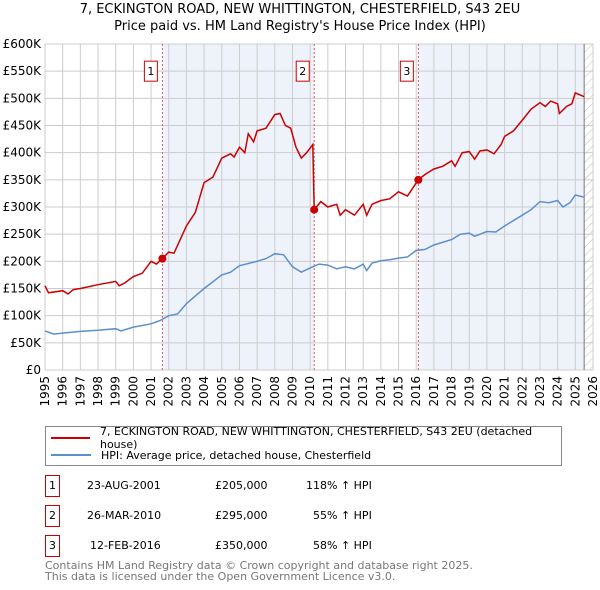 This screenshot has width=600, height=590. What do you see at coordinates (558, 391) in the screenshot?
I see `x-tick-label: 2024` at bounding box center [558, 391].